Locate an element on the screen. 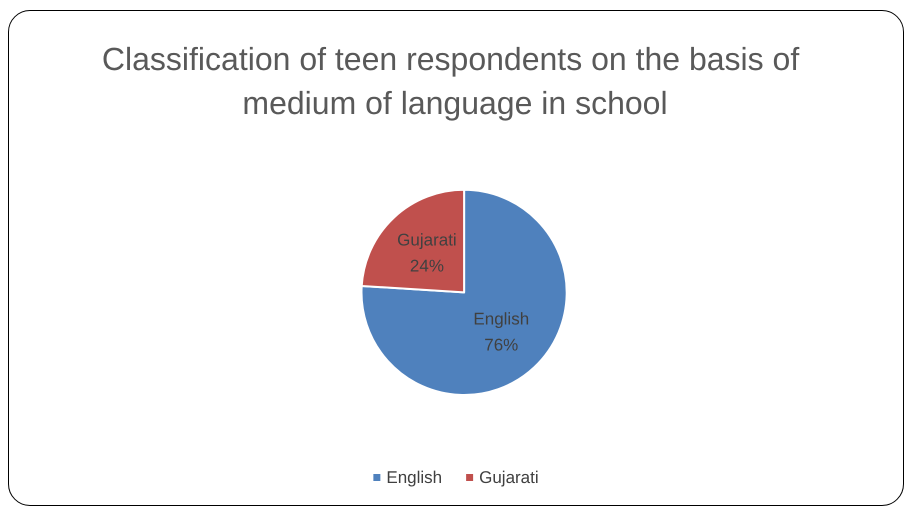  data-label: 76% is located at coordinates (501, 344).